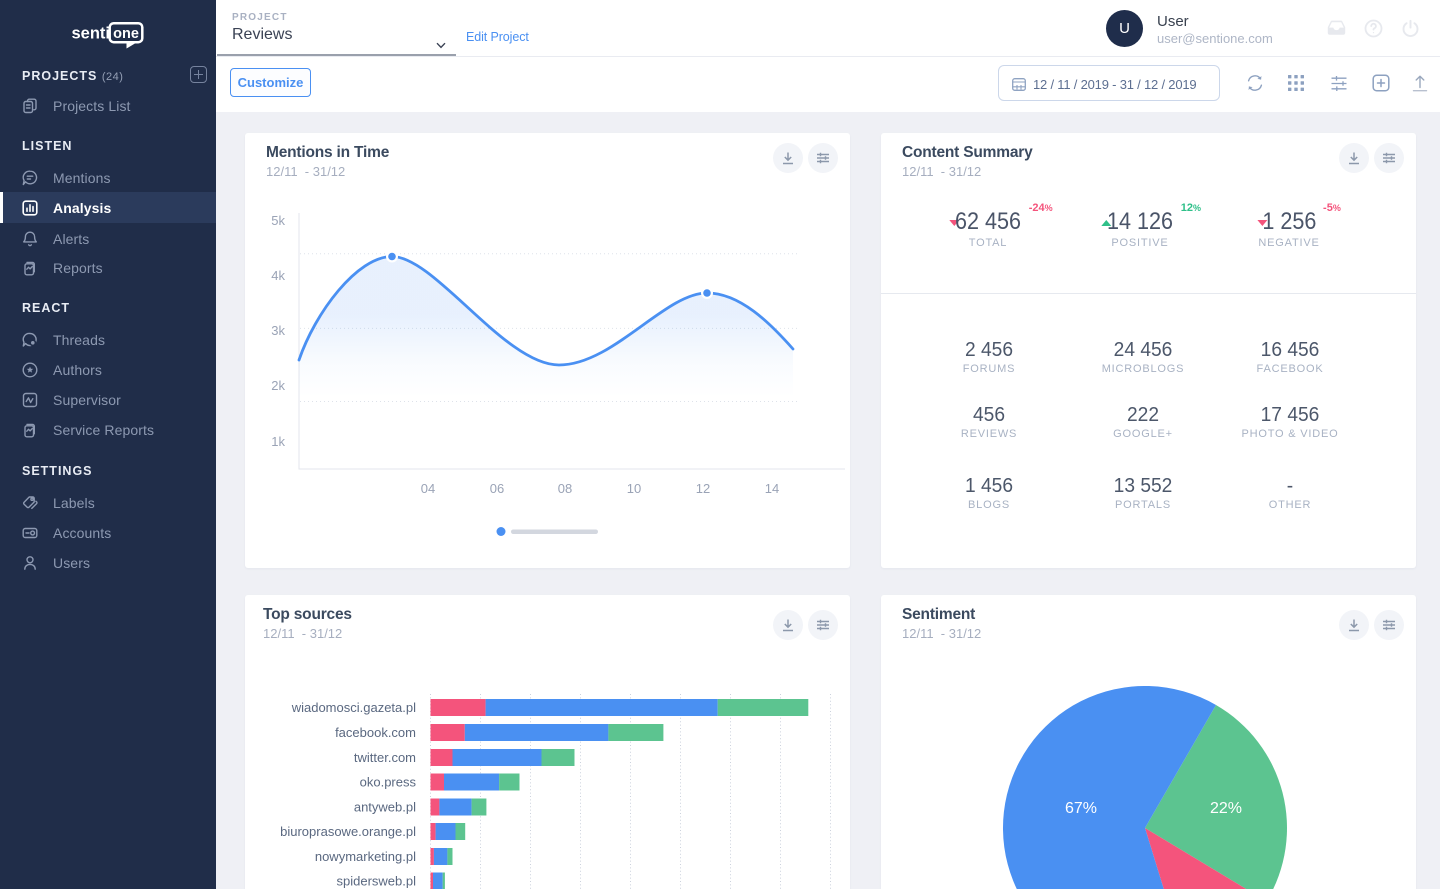 Image resolution: width=1440 pixels, height=889 pixels. What do you see at coordinates (365, 856) in the screenshot?
I see `svg-text: nowymarketing.pl` at bounding box center [365, 856].